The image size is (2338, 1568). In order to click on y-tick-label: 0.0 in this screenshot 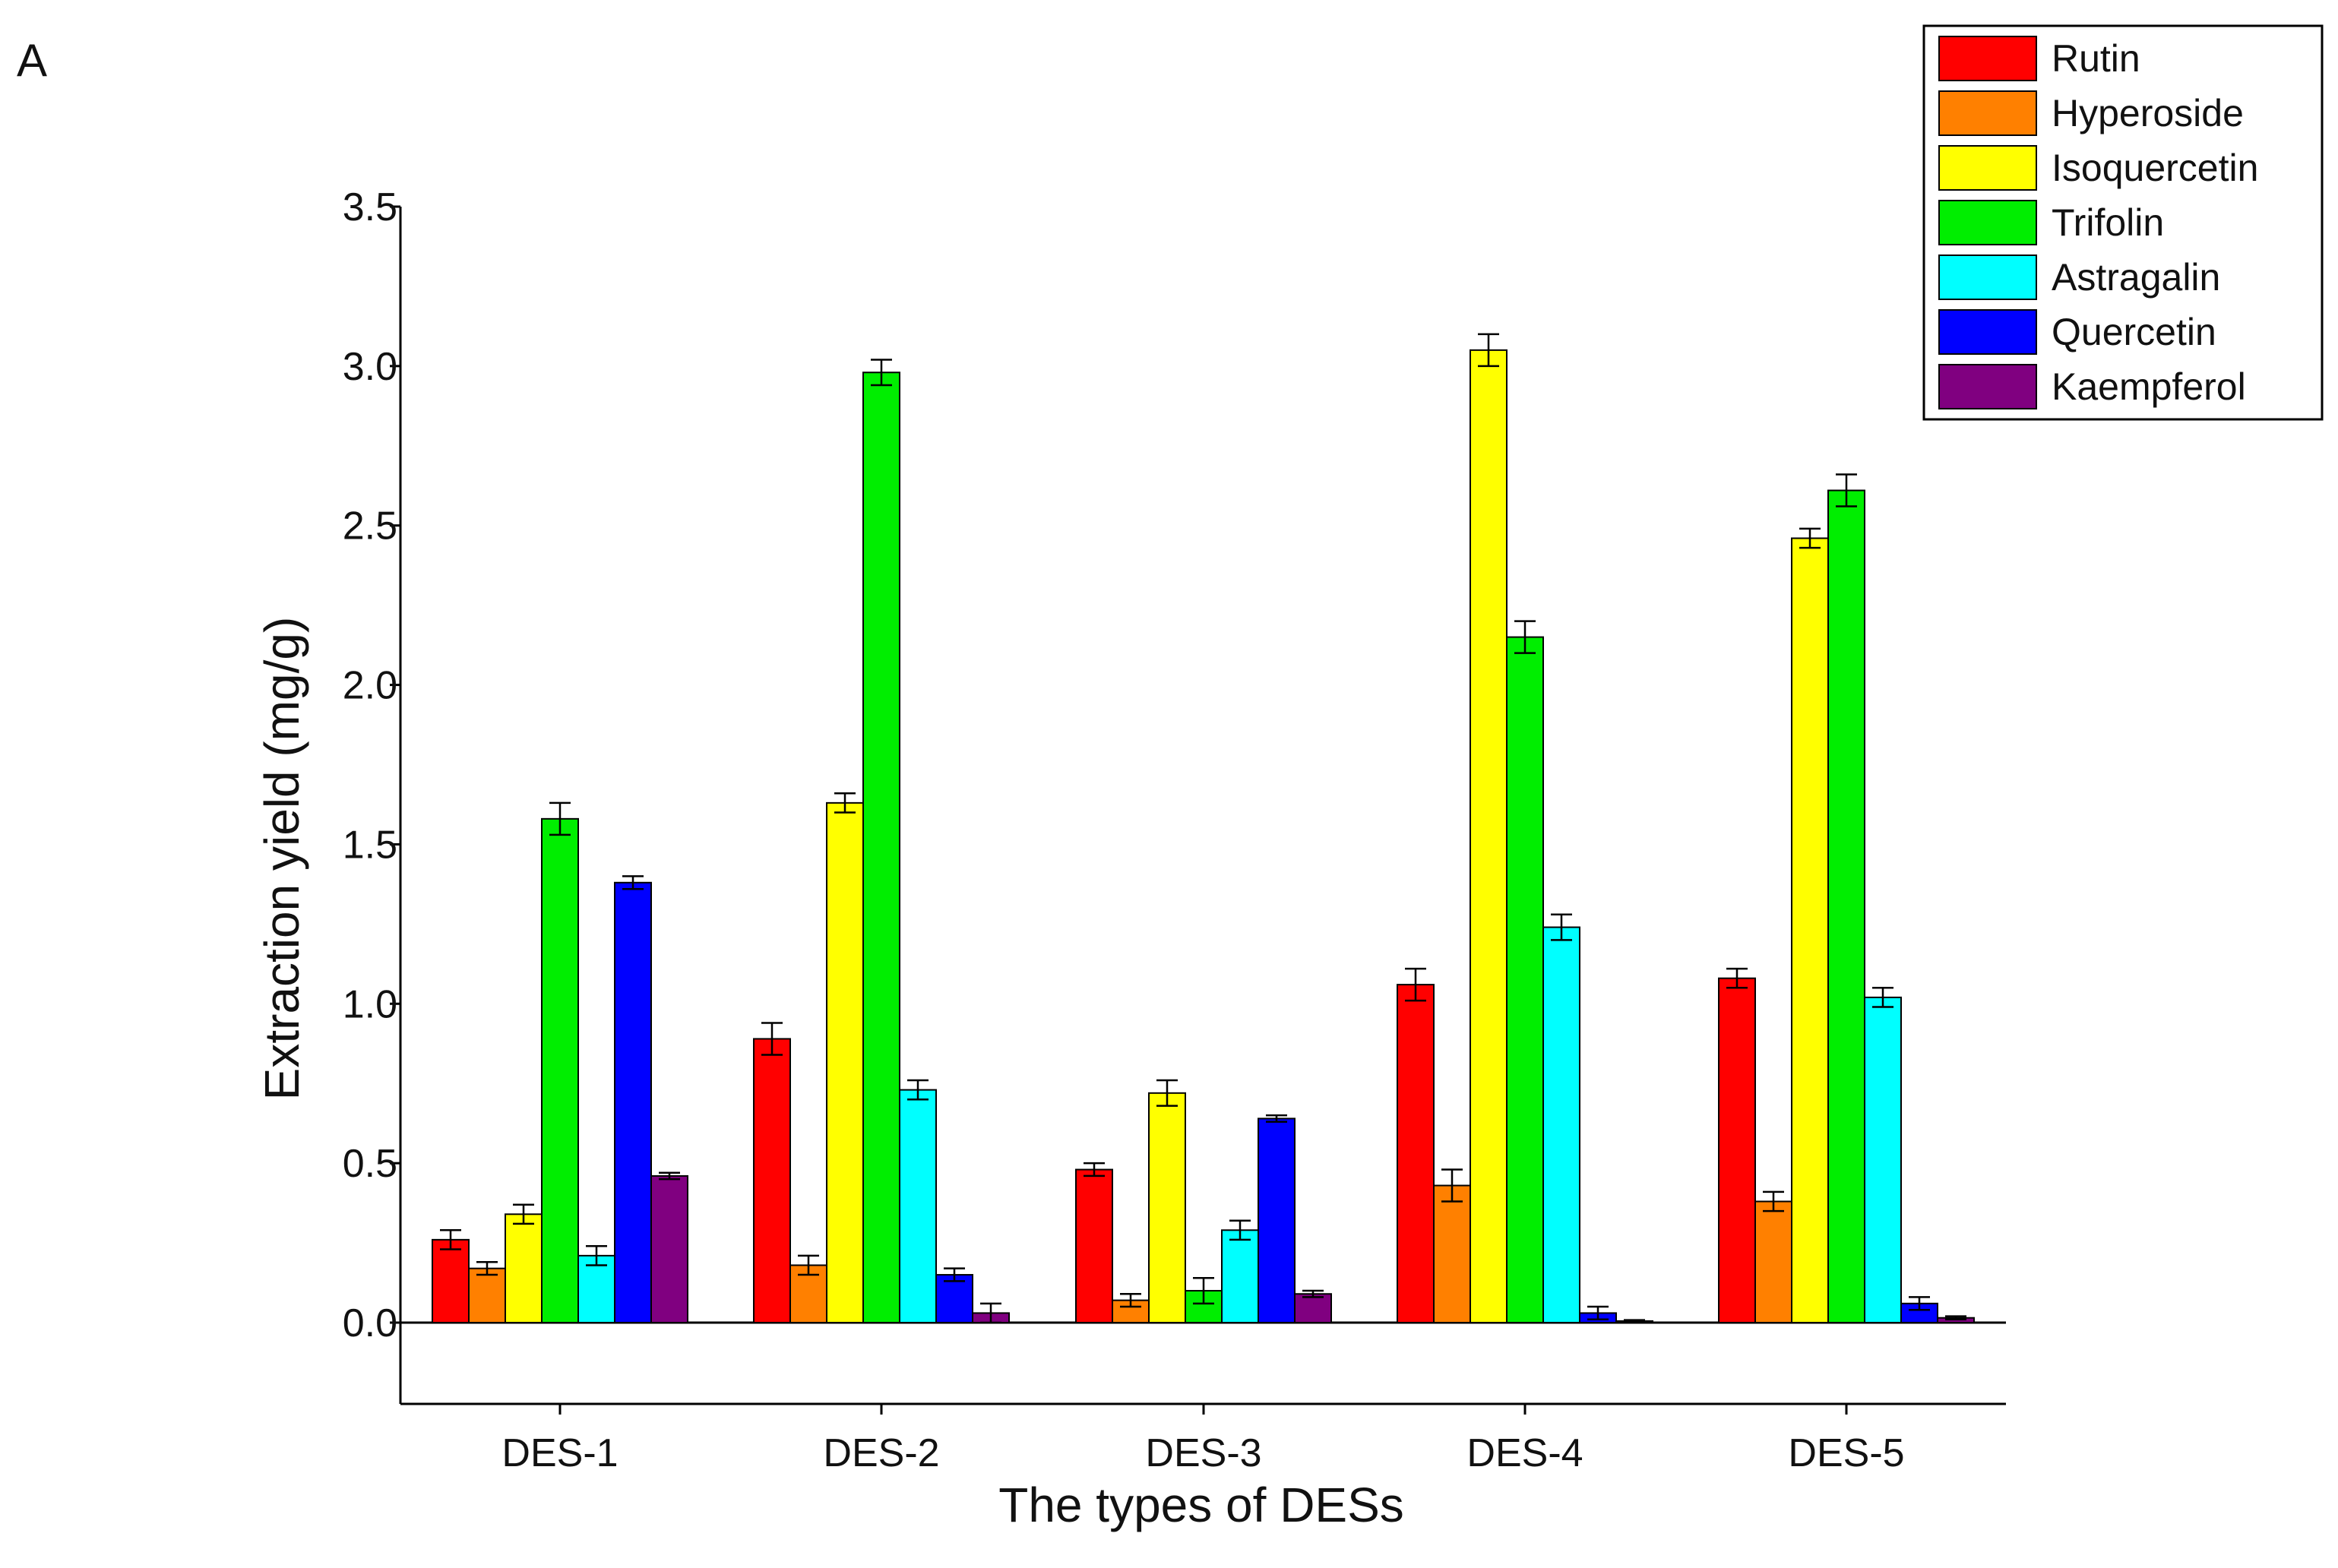, I will do `click(370, 1323)`.